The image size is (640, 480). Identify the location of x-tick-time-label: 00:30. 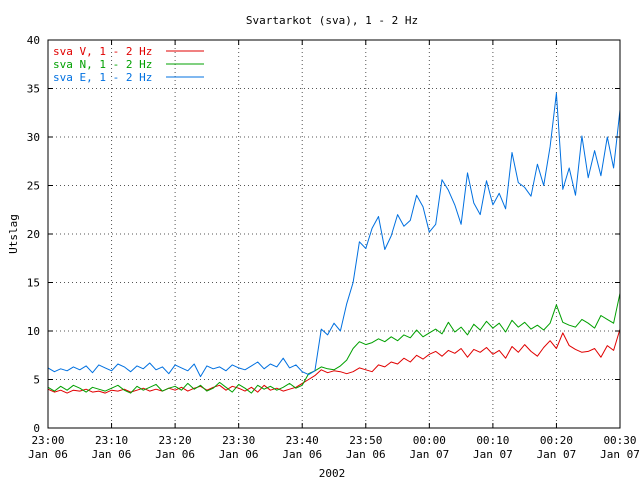
(619, 440).